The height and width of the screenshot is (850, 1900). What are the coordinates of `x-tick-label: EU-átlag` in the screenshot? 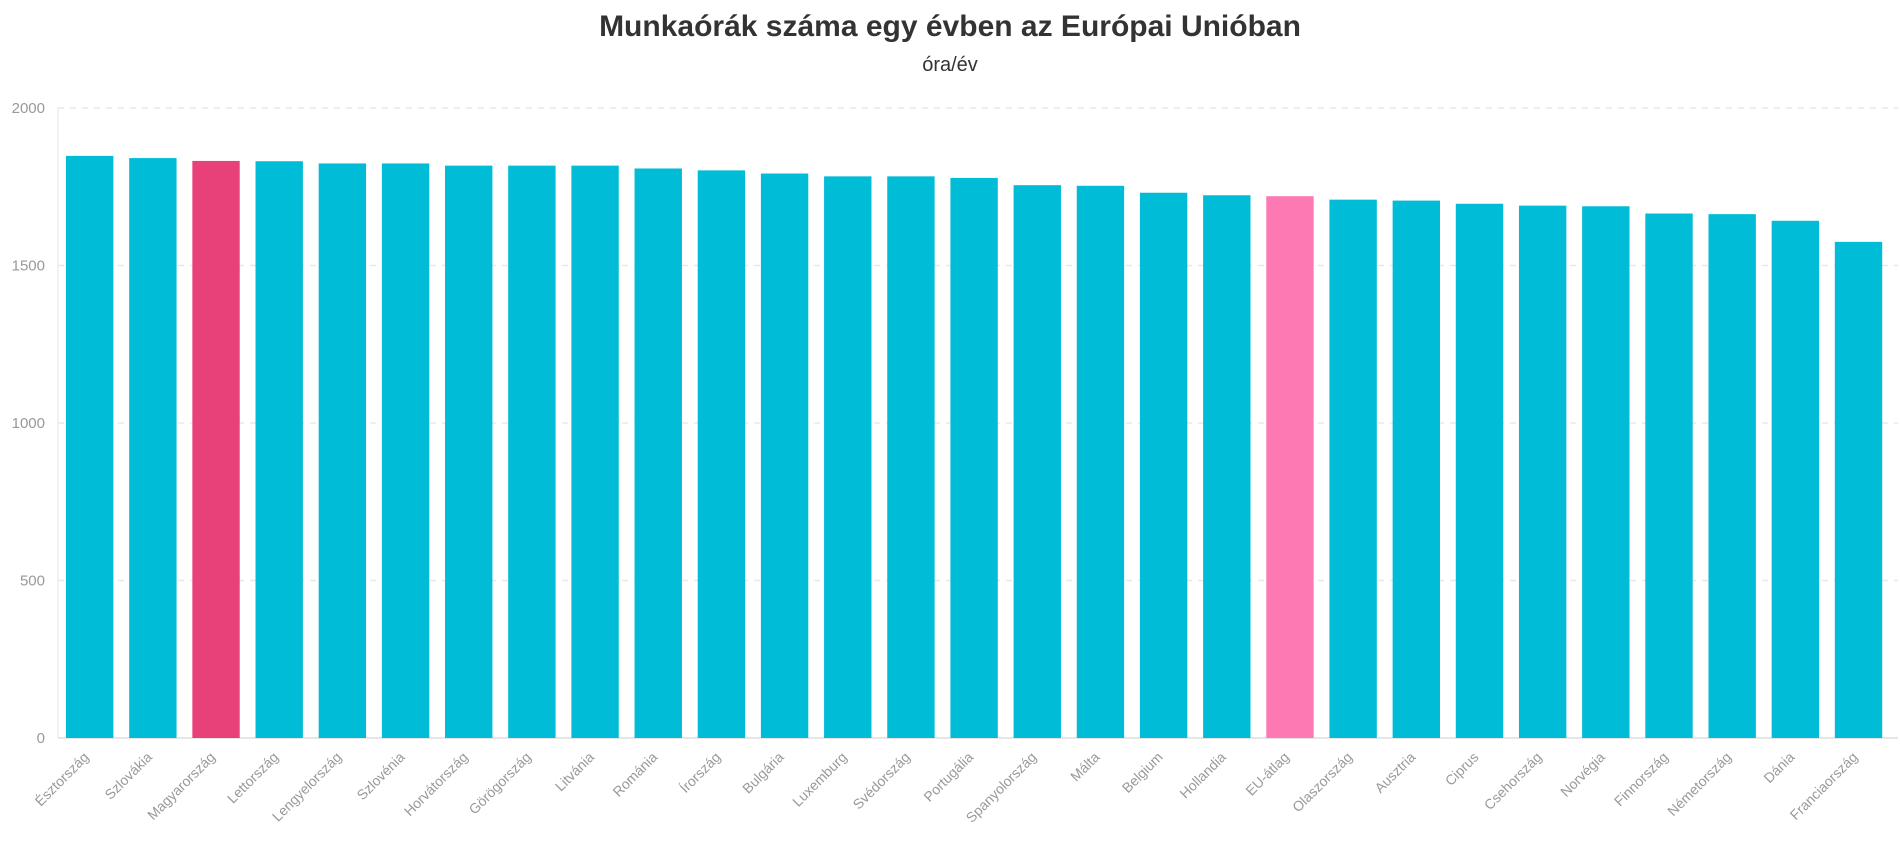 It's located at (1267, 774).